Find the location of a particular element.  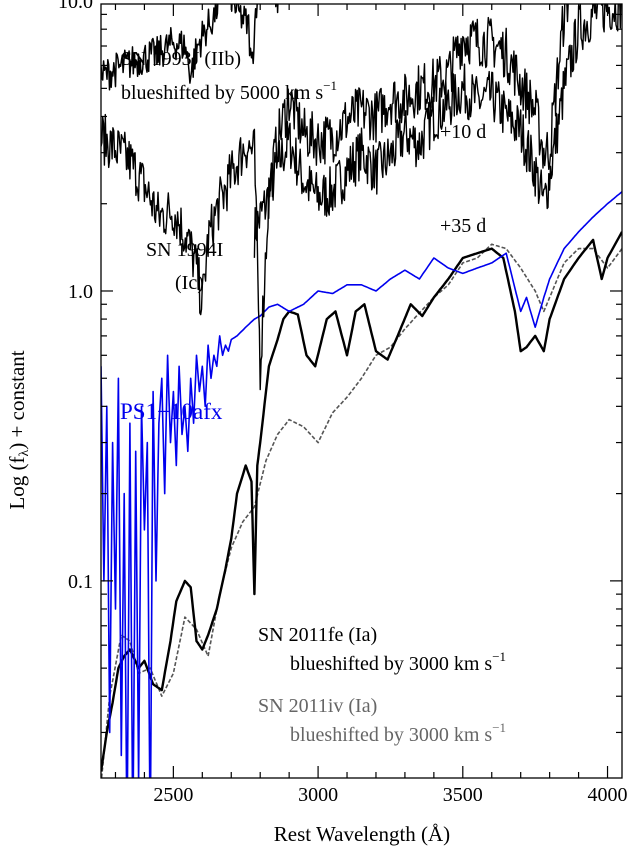

sn1993j-shift-label: blueshifted by 5000 km s−1 is located at coordinates (229, 91).